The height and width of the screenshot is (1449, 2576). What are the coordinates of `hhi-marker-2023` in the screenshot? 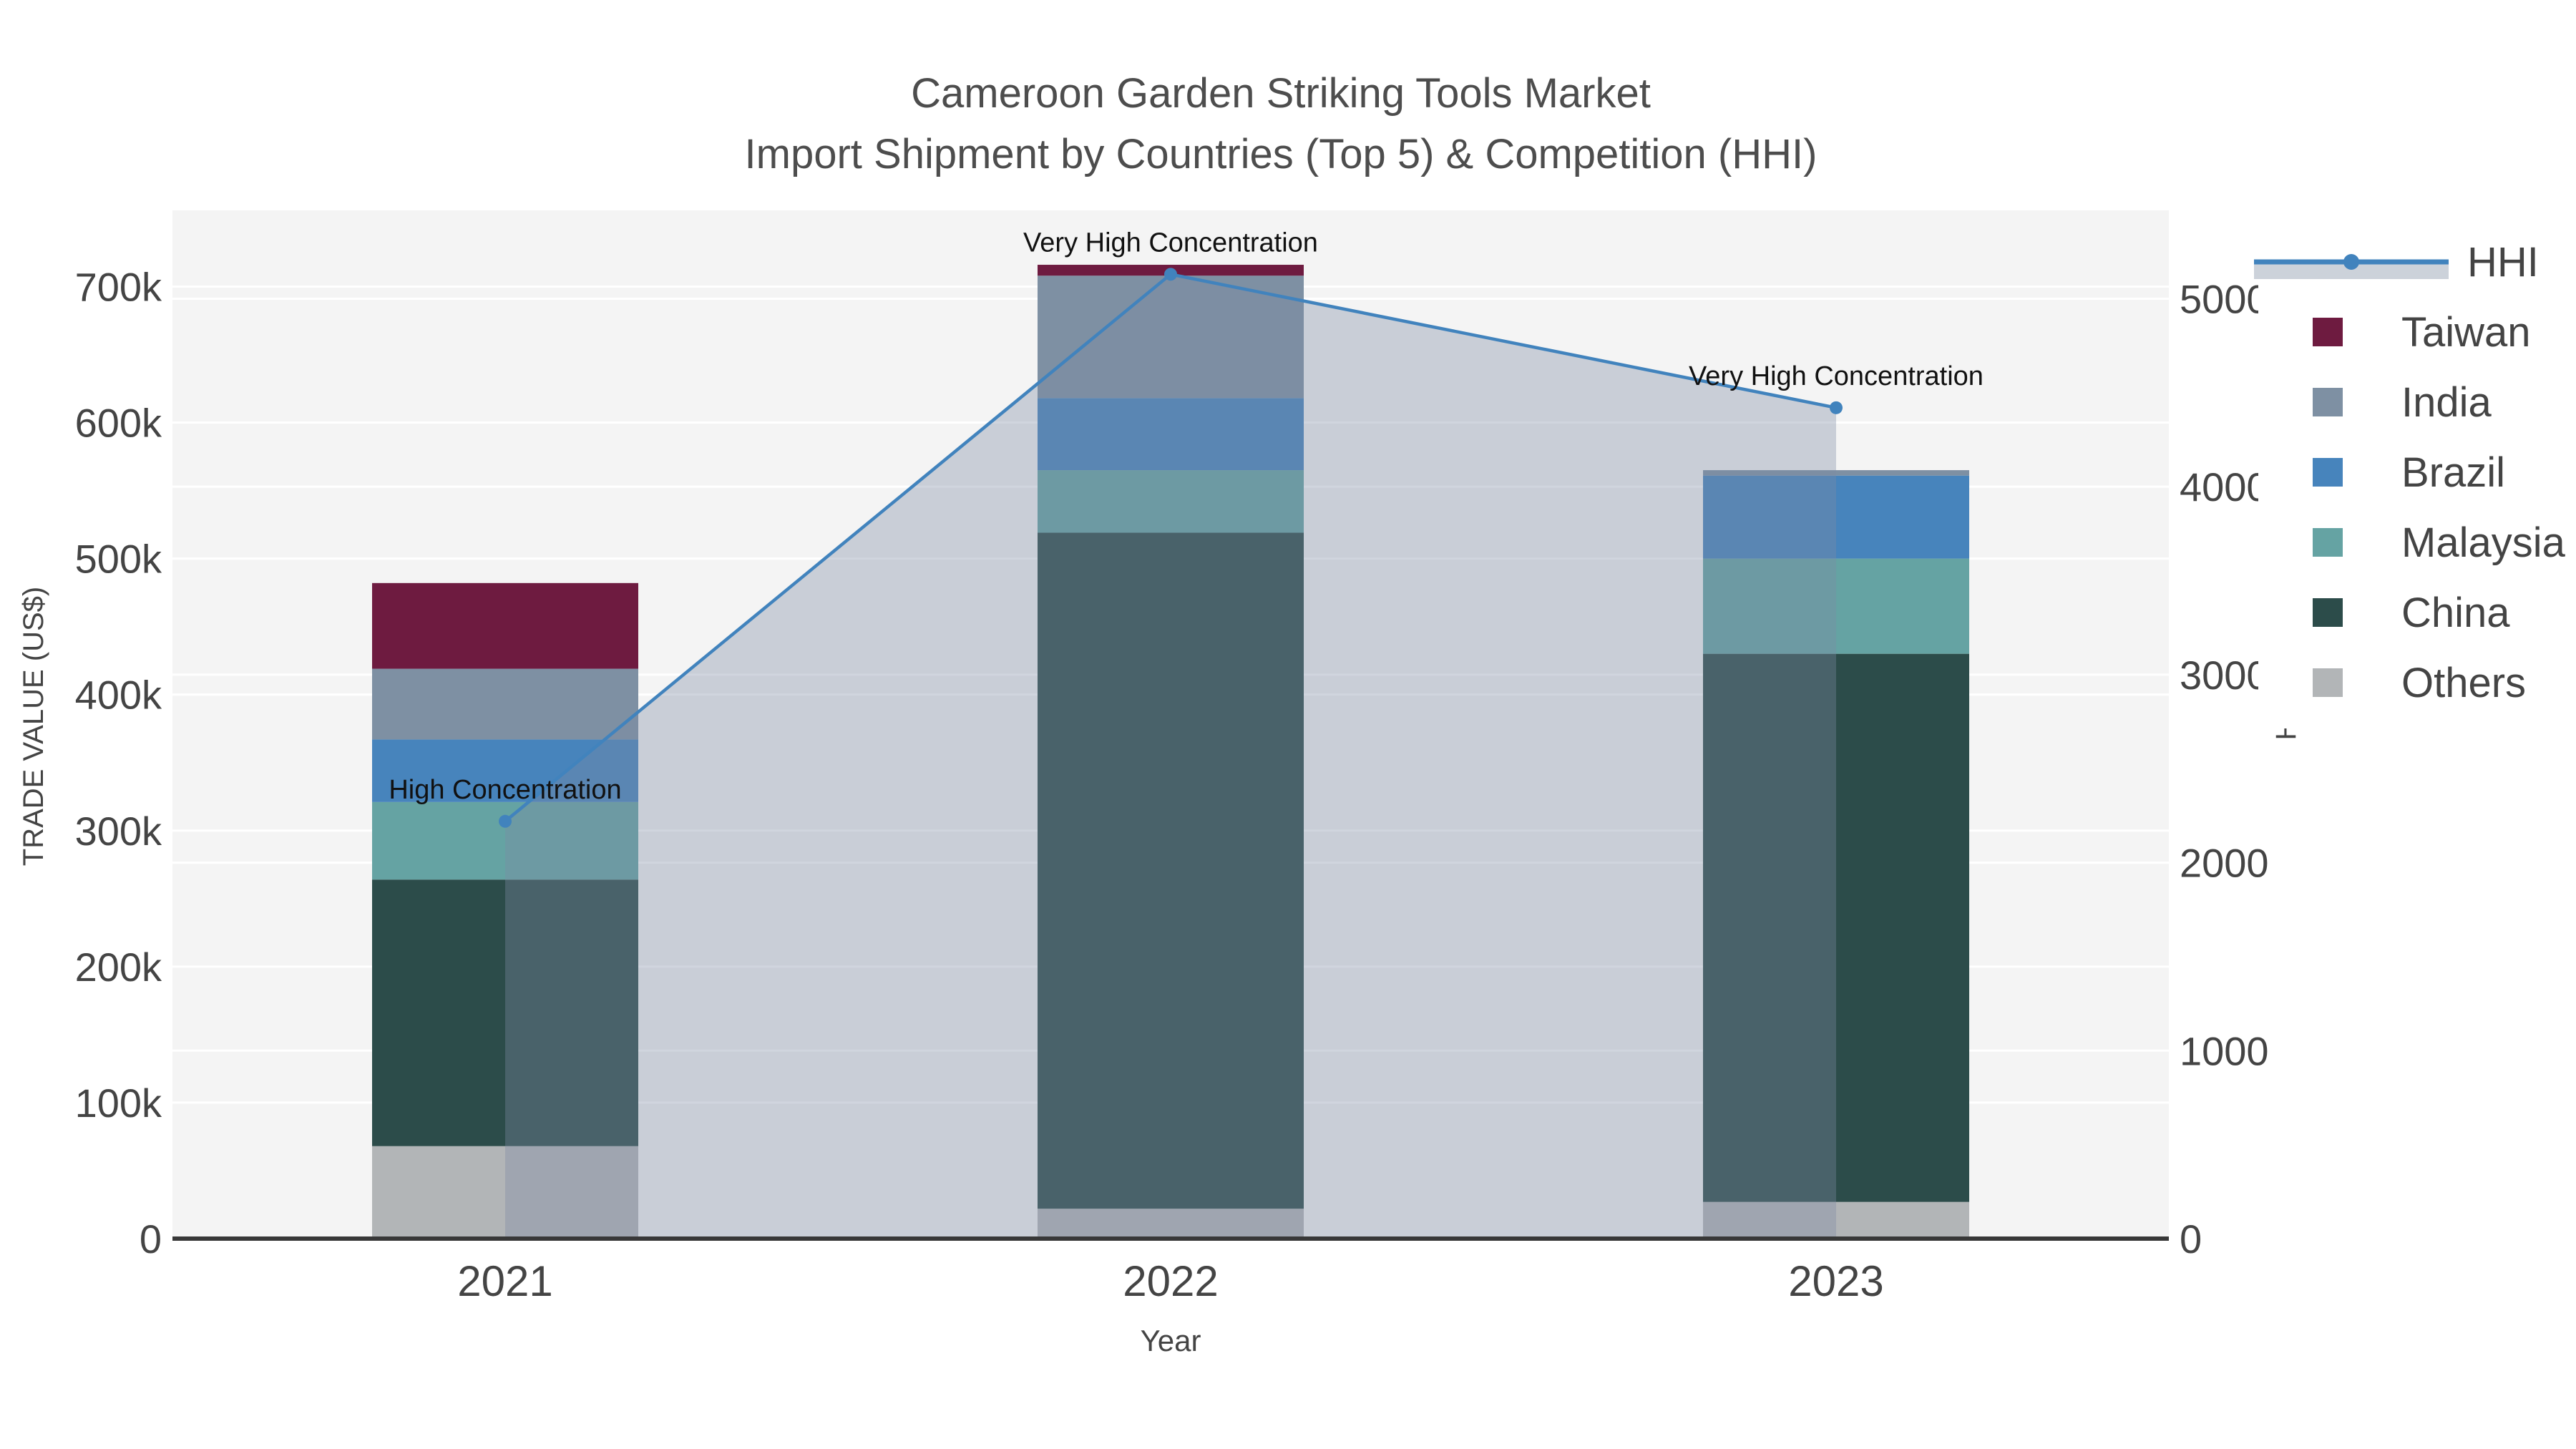 It's located at (1836, 407).